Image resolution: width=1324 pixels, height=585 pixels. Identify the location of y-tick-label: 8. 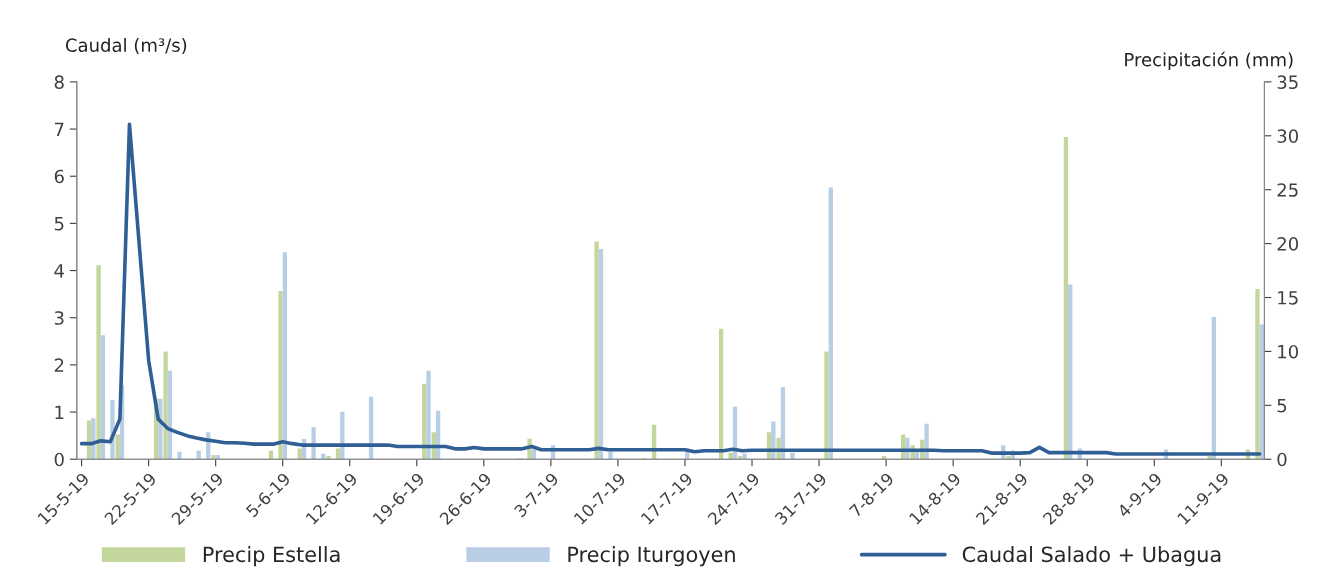
(59, 82).